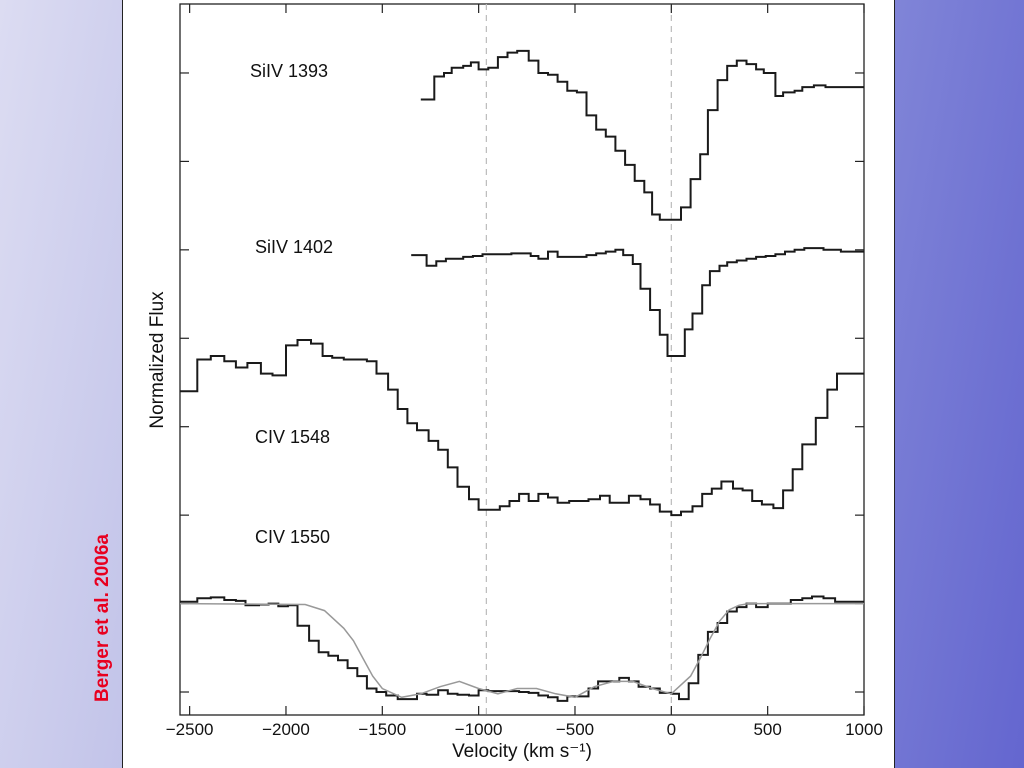 Image resolution: width=1024 pixels, height=768 pixels. I want to click on series-labels: SiIV 1393 SiIV 1402 CIV 1548 CIV 1550, so click(291, 304).